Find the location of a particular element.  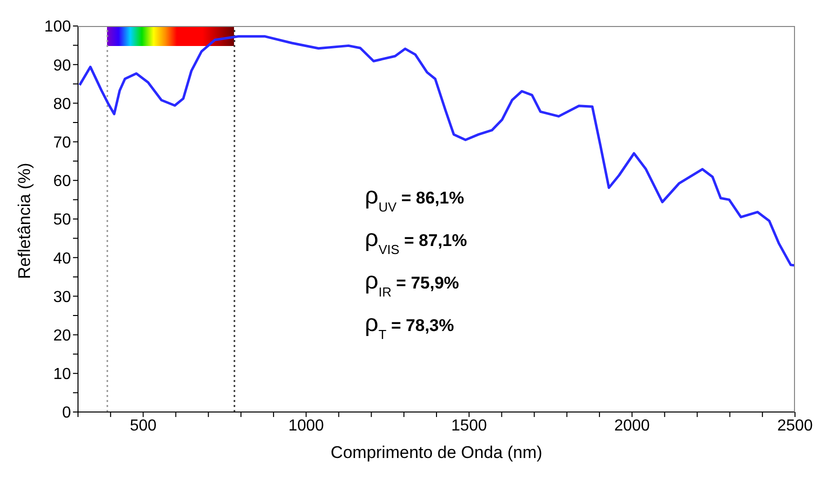

annotation: ρ$_{VIS}$ = 87,1% is located at coordinates (416, 241).